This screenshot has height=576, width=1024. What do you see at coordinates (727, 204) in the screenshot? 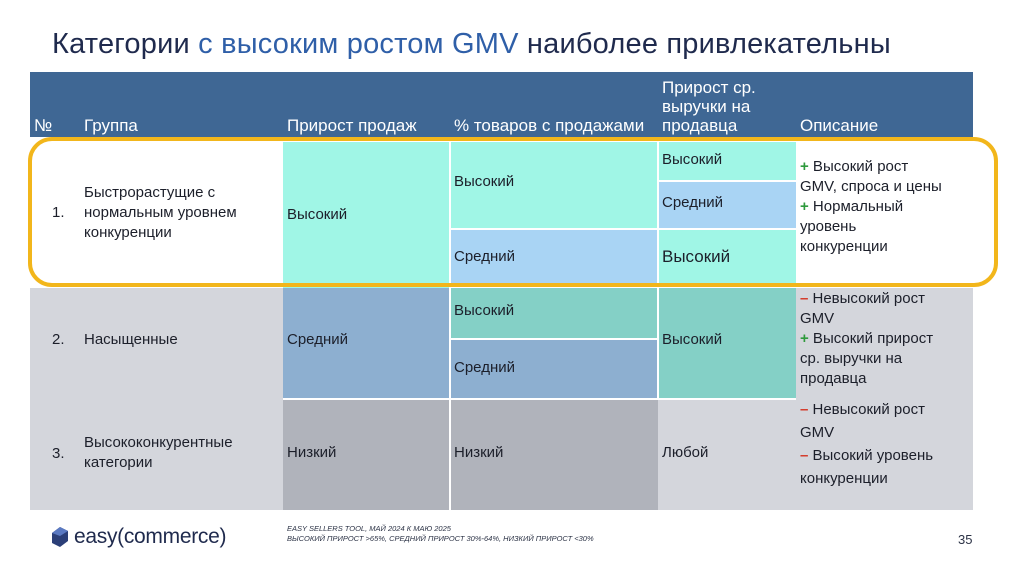
I see `row-1-rev-medium: Средний` at bounding box center [727, 204].